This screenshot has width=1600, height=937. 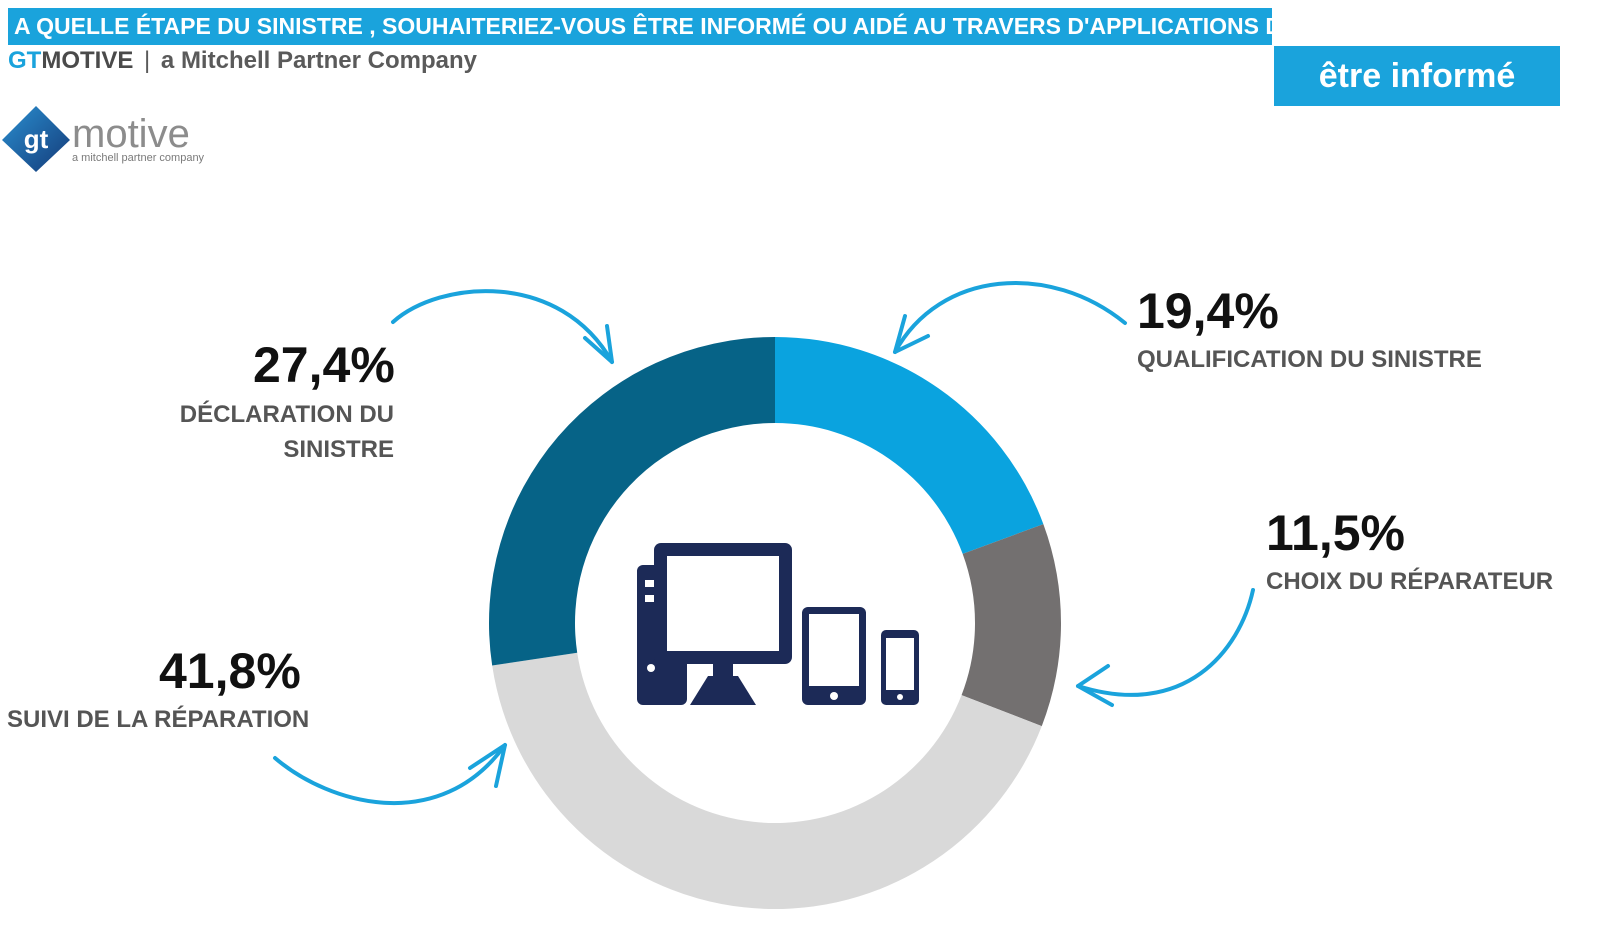 What do you see at coordinates (778, 624) in the screenshot?
I see `computer-tablet-phone-icon` at bounding box center [778, 624].